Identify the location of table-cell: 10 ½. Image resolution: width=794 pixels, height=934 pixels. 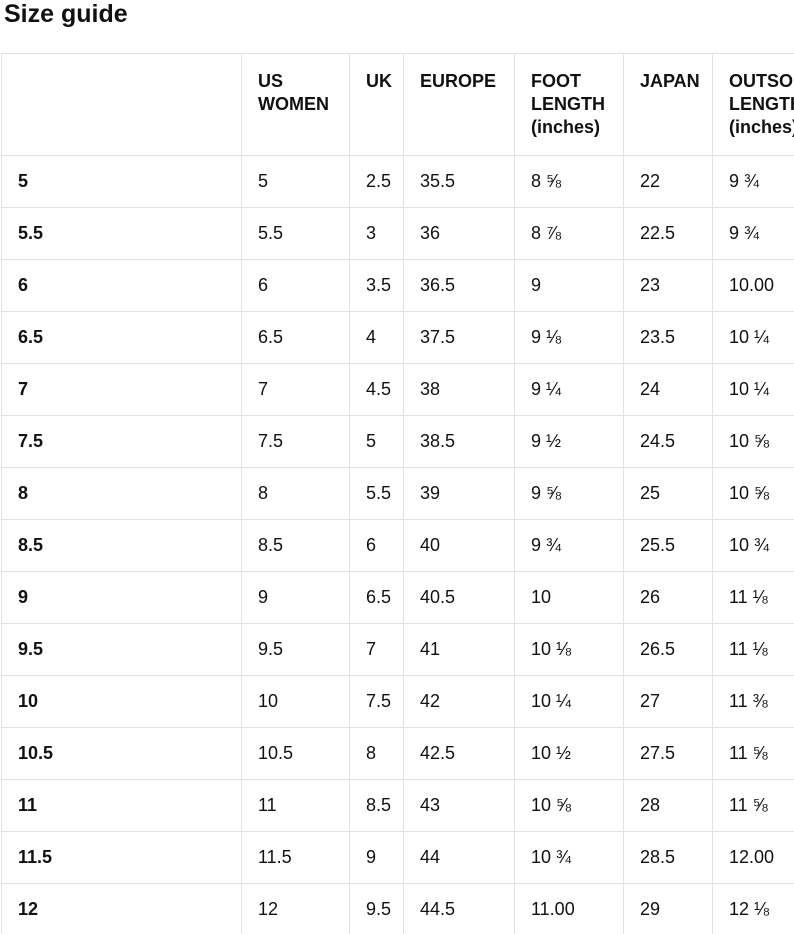
(569, 753).